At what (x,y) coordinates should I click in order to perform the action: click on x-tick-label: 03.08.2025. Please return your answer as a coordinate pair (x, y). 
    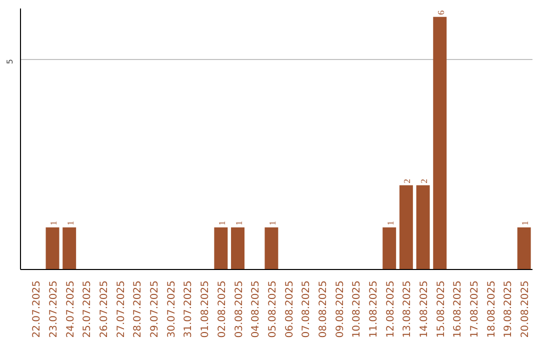
    Looking at the image, I should click on (239, 309).